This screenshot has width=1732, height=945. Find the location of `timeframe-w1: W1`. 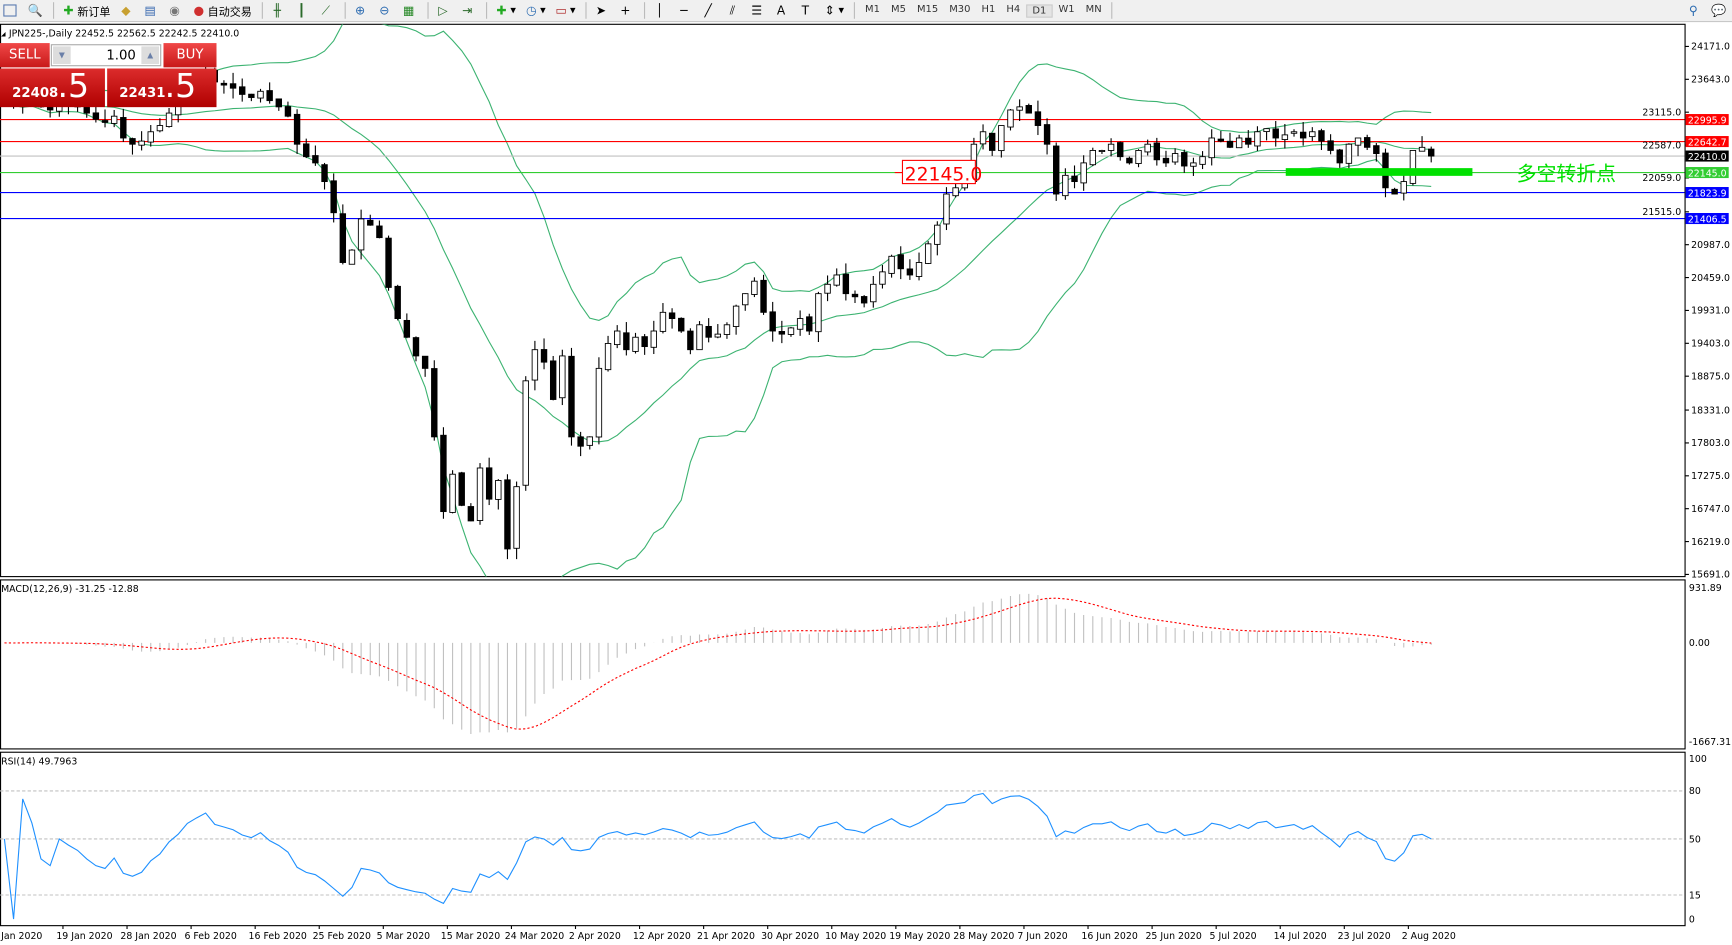

timeframe-w1: W1 is located at coordinates (1066, 9).